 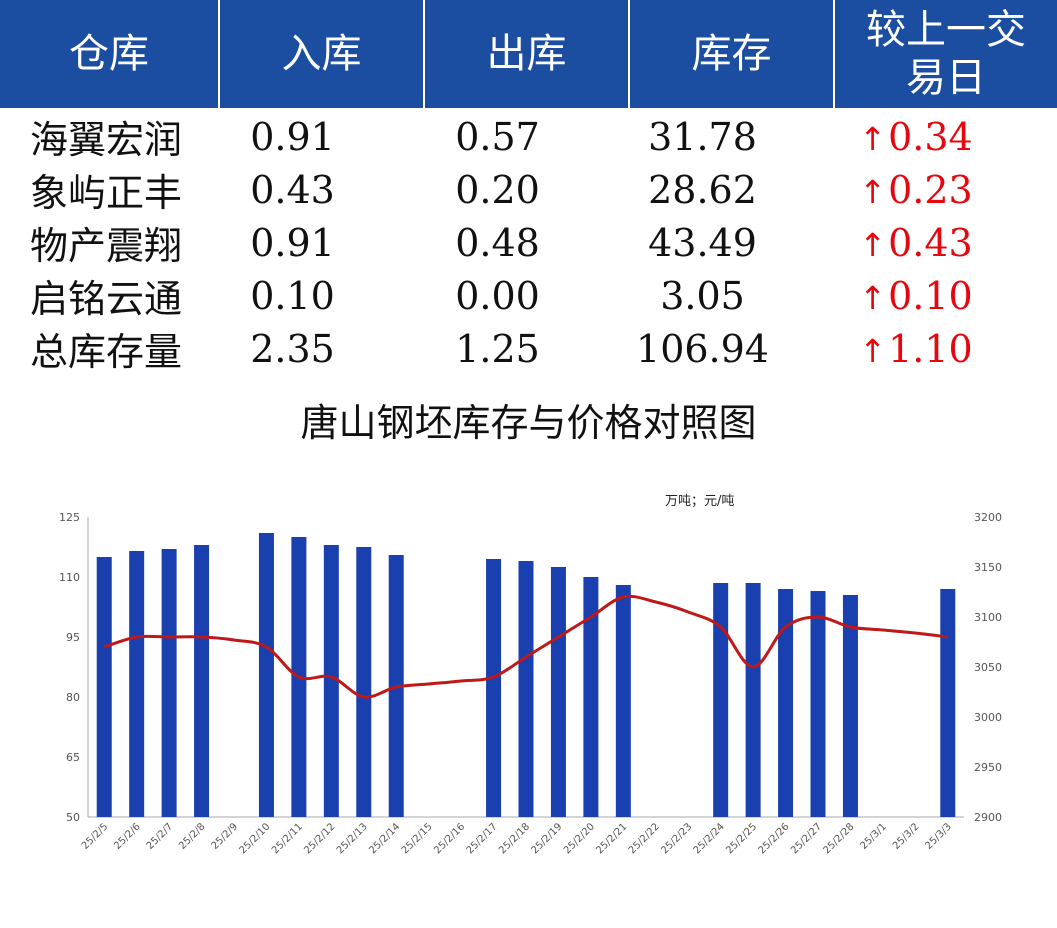 I want to click on x-tick-label: 25/2/16, so click(x=449, y=838).